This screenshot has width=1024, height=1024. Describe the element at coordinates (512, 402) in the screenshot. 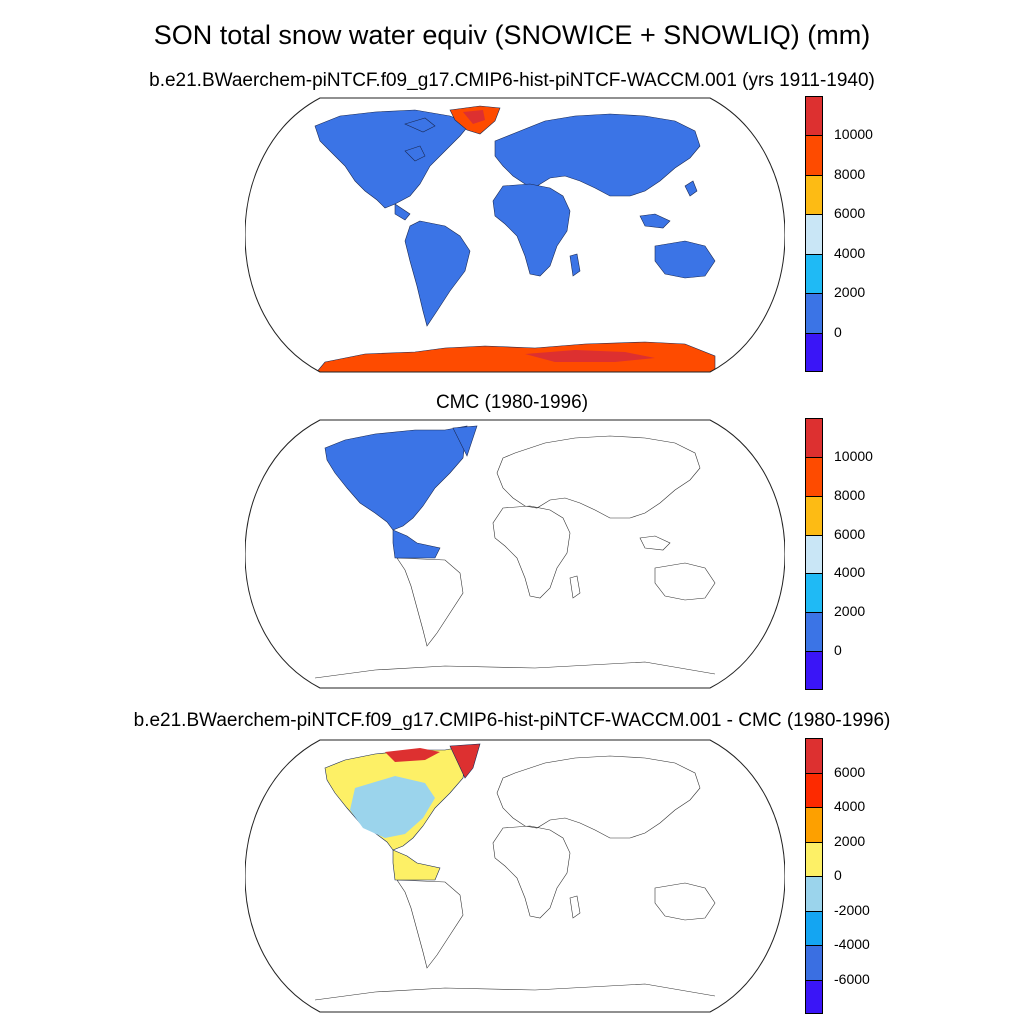

I see `panel-2-title: CMC (1980-1996)` at that location.